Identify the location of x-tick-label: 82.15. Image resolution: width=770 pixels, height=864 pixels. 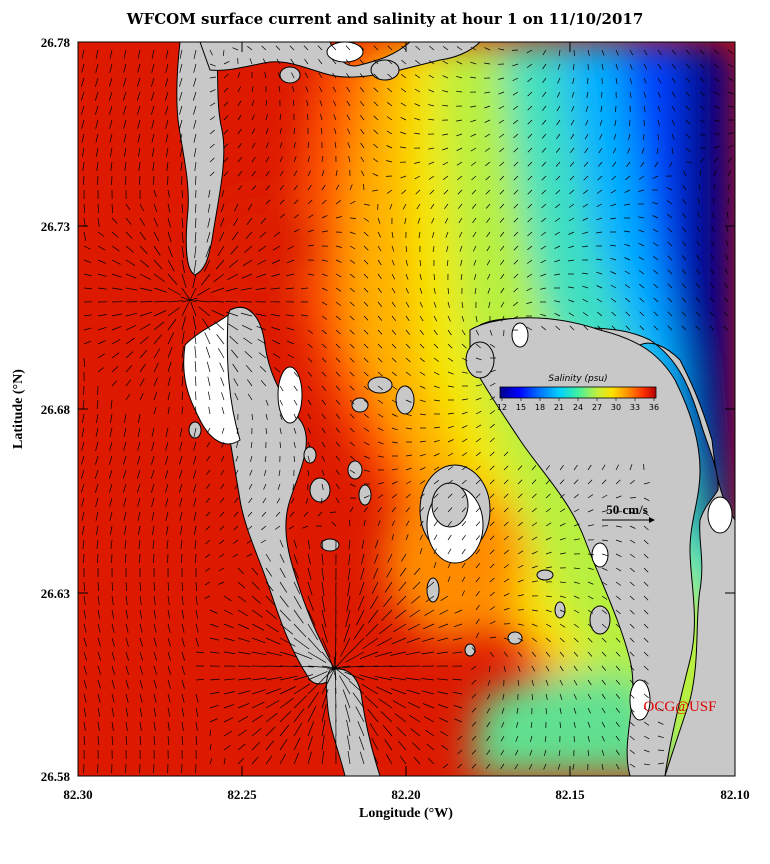
(570, 794).